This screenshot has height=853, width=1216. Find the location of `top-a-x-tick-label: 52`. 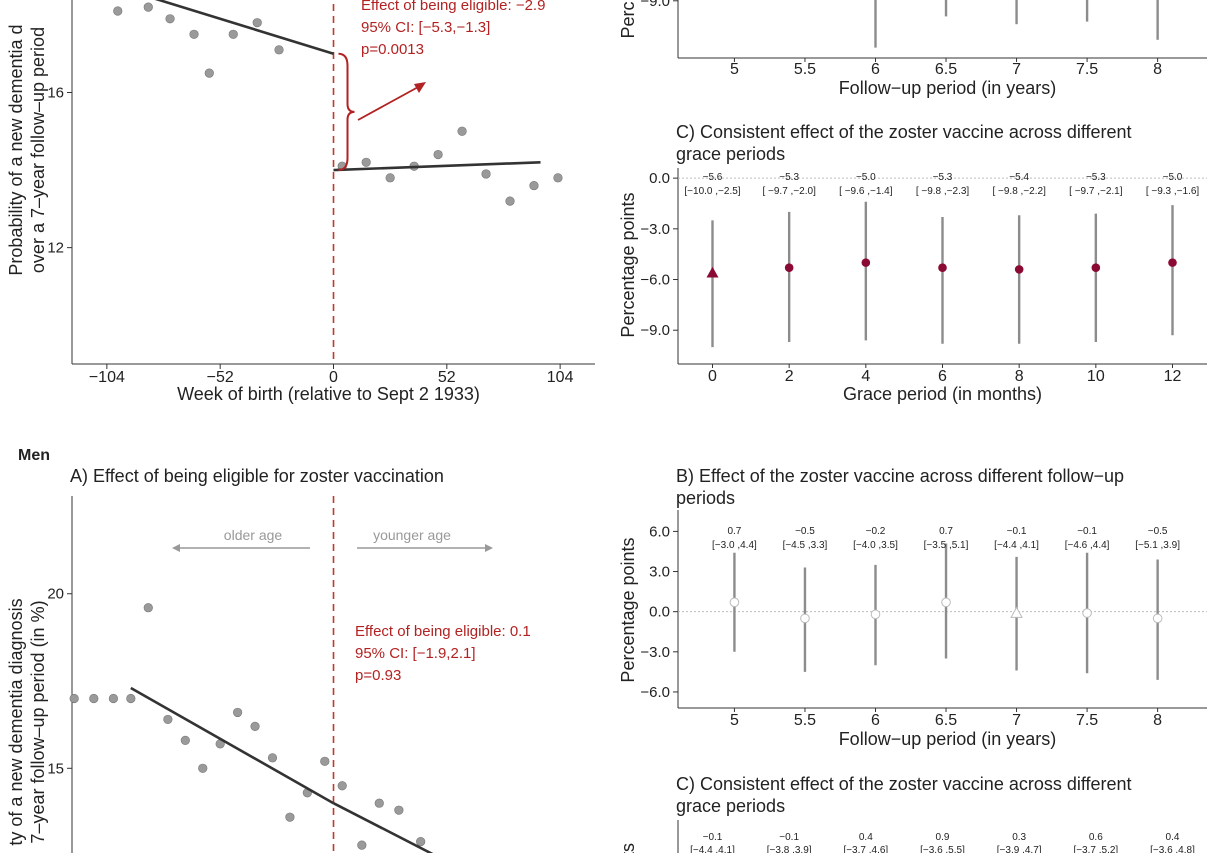

top-a-x-tick-label: 52 is located at coordinates (447, 377).